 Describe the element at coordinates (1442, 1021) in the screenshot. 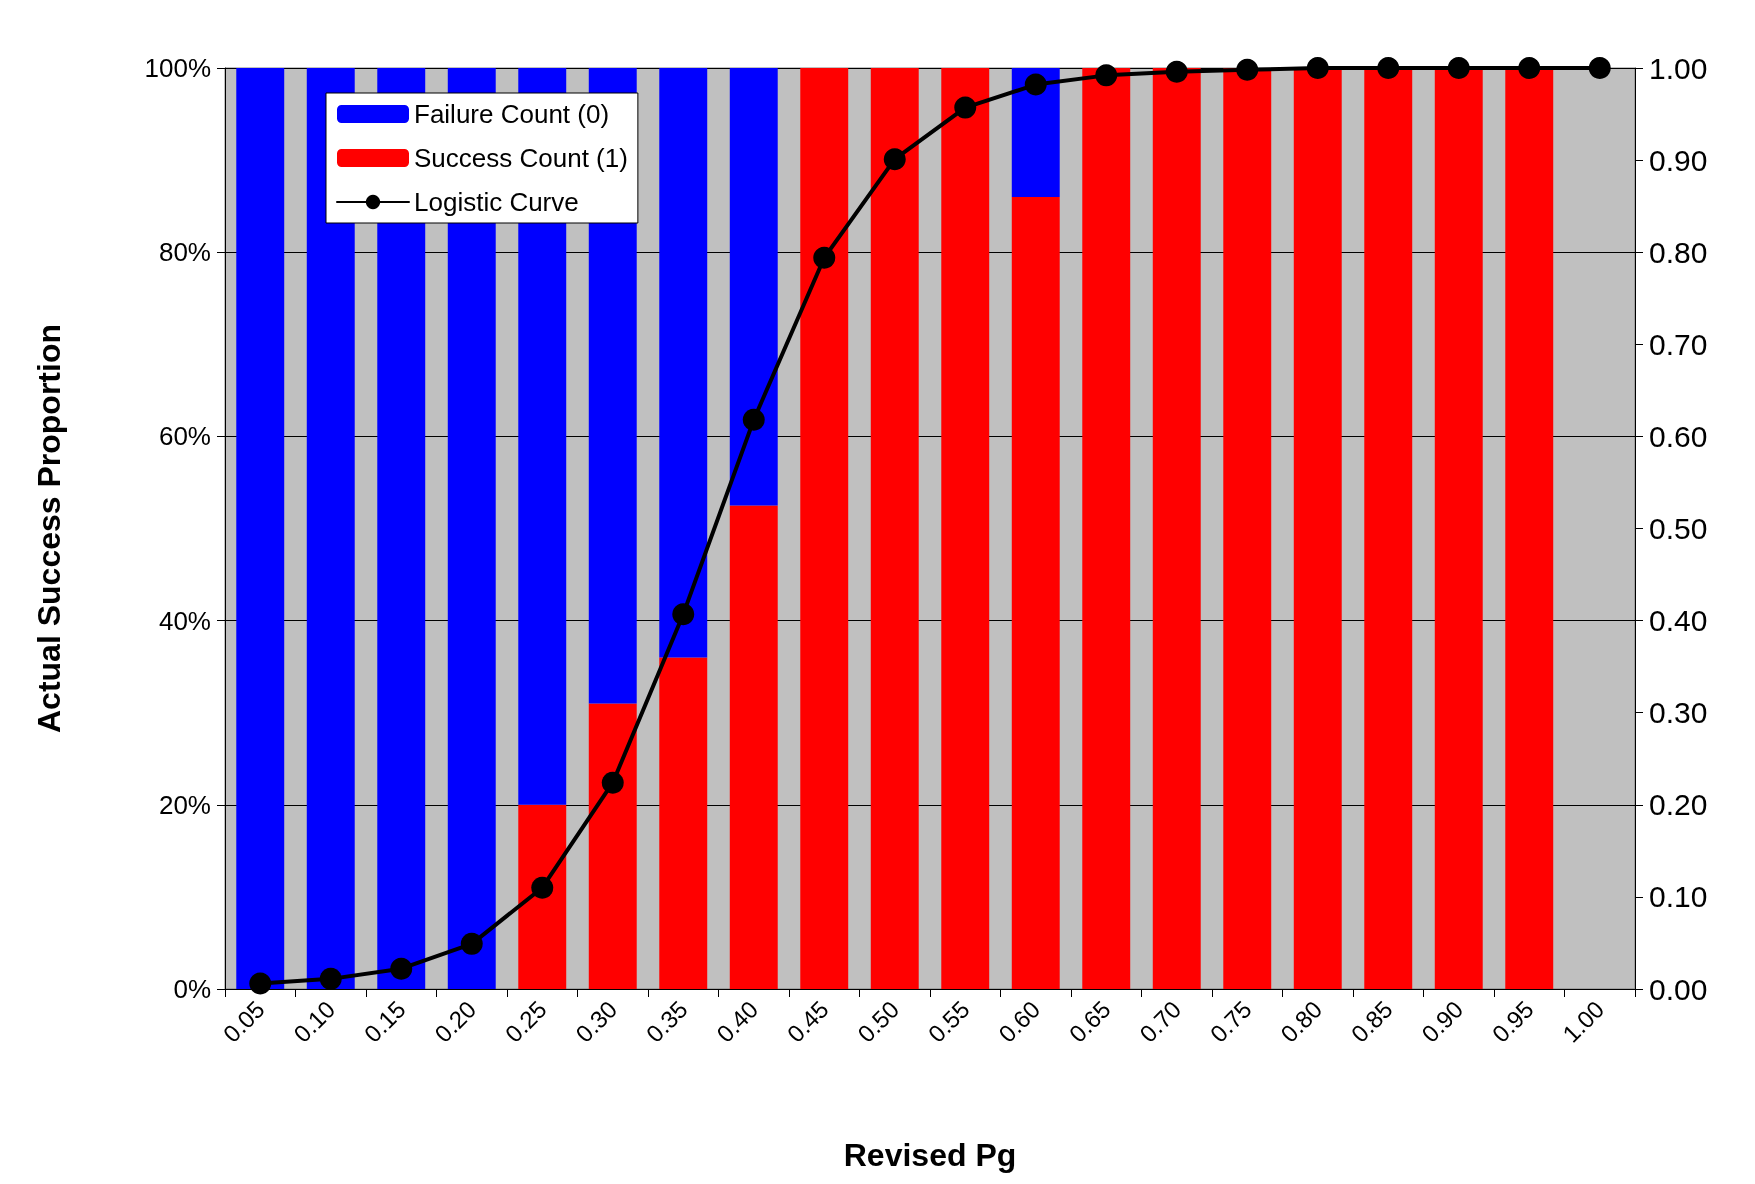

I see `x-tick-label: 0.90` at that location.